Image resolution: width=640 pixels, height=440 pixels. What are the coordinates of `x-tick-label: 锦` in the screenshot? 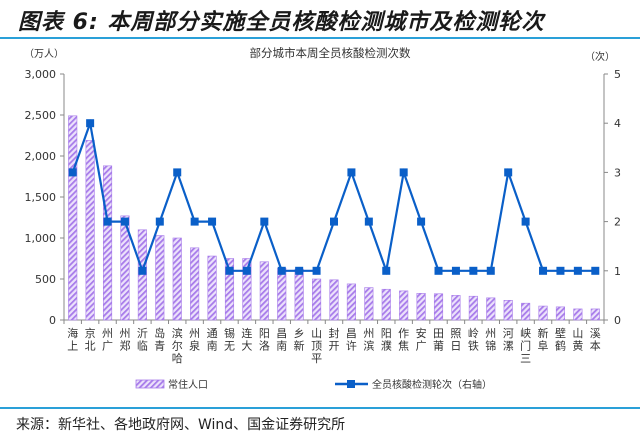 It's located at (490, 346).